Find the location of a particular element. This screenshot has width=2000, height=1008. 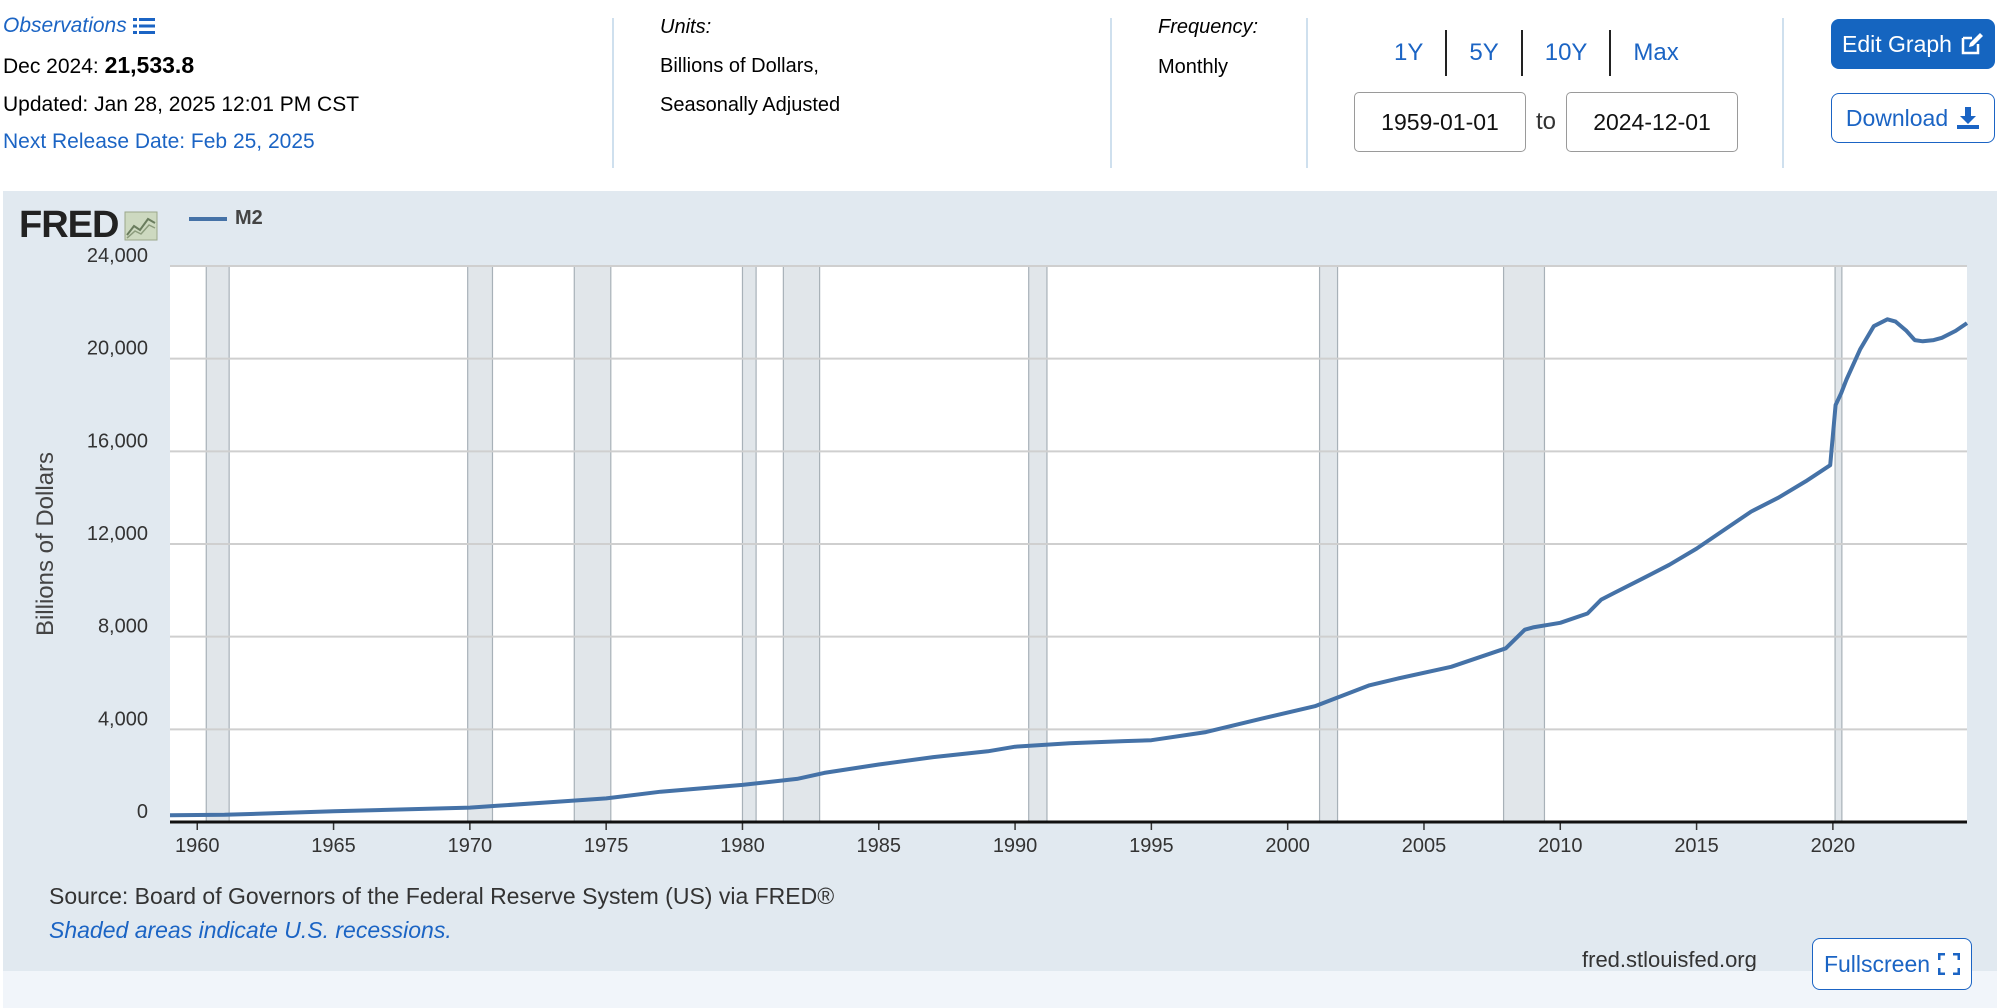

y-tick-label: 20,000 is located at coordinates (117, 349).